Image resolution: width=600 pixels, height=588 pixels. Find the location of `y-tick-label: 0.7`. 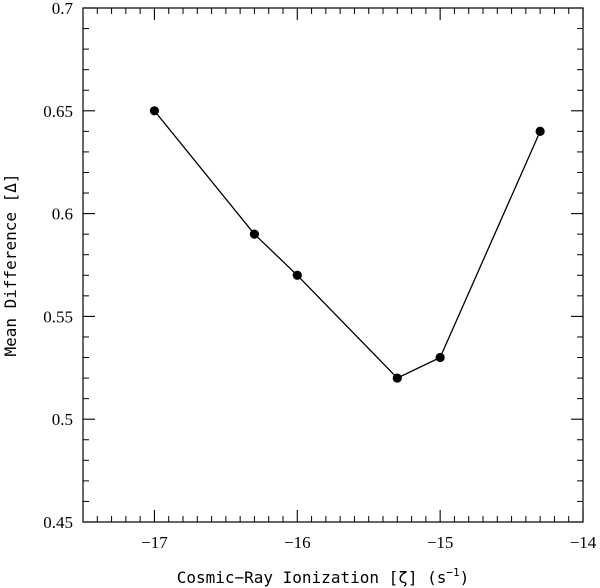

y-tick-label: 0.7 is located at coordinates (63, 9).